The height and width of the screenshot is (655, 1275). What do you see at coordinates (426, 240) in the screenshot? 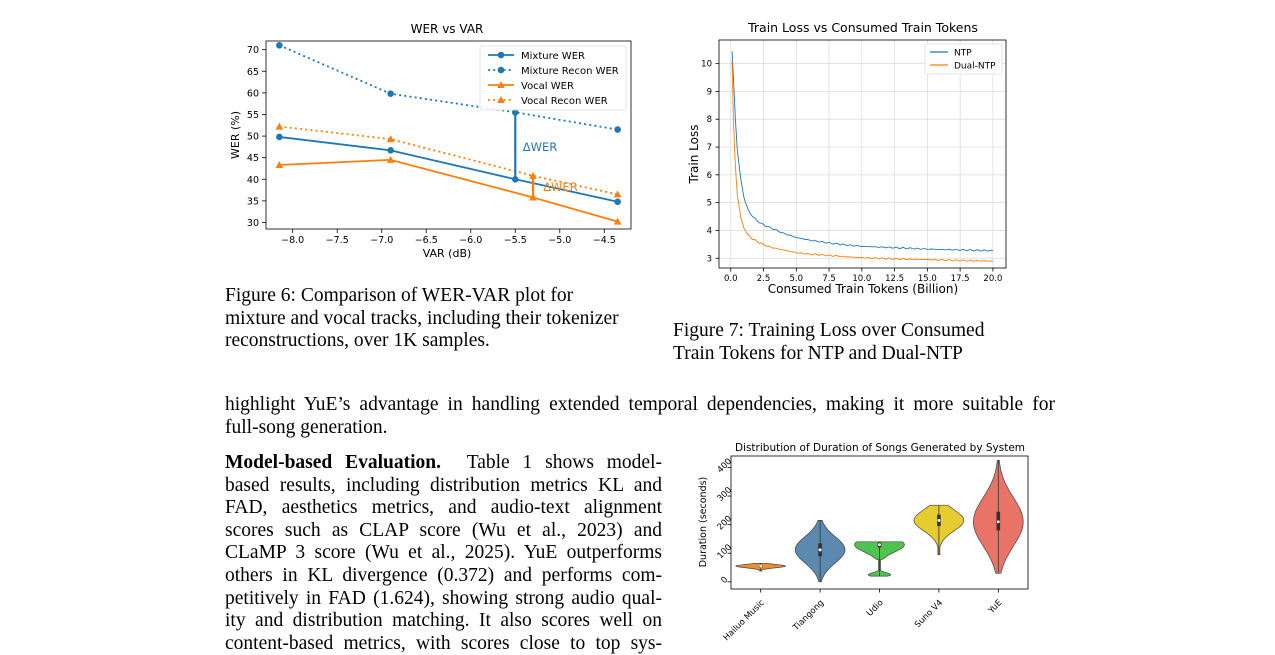
I see `x-tick-label: −6.5` at bounding box center [426, 240].